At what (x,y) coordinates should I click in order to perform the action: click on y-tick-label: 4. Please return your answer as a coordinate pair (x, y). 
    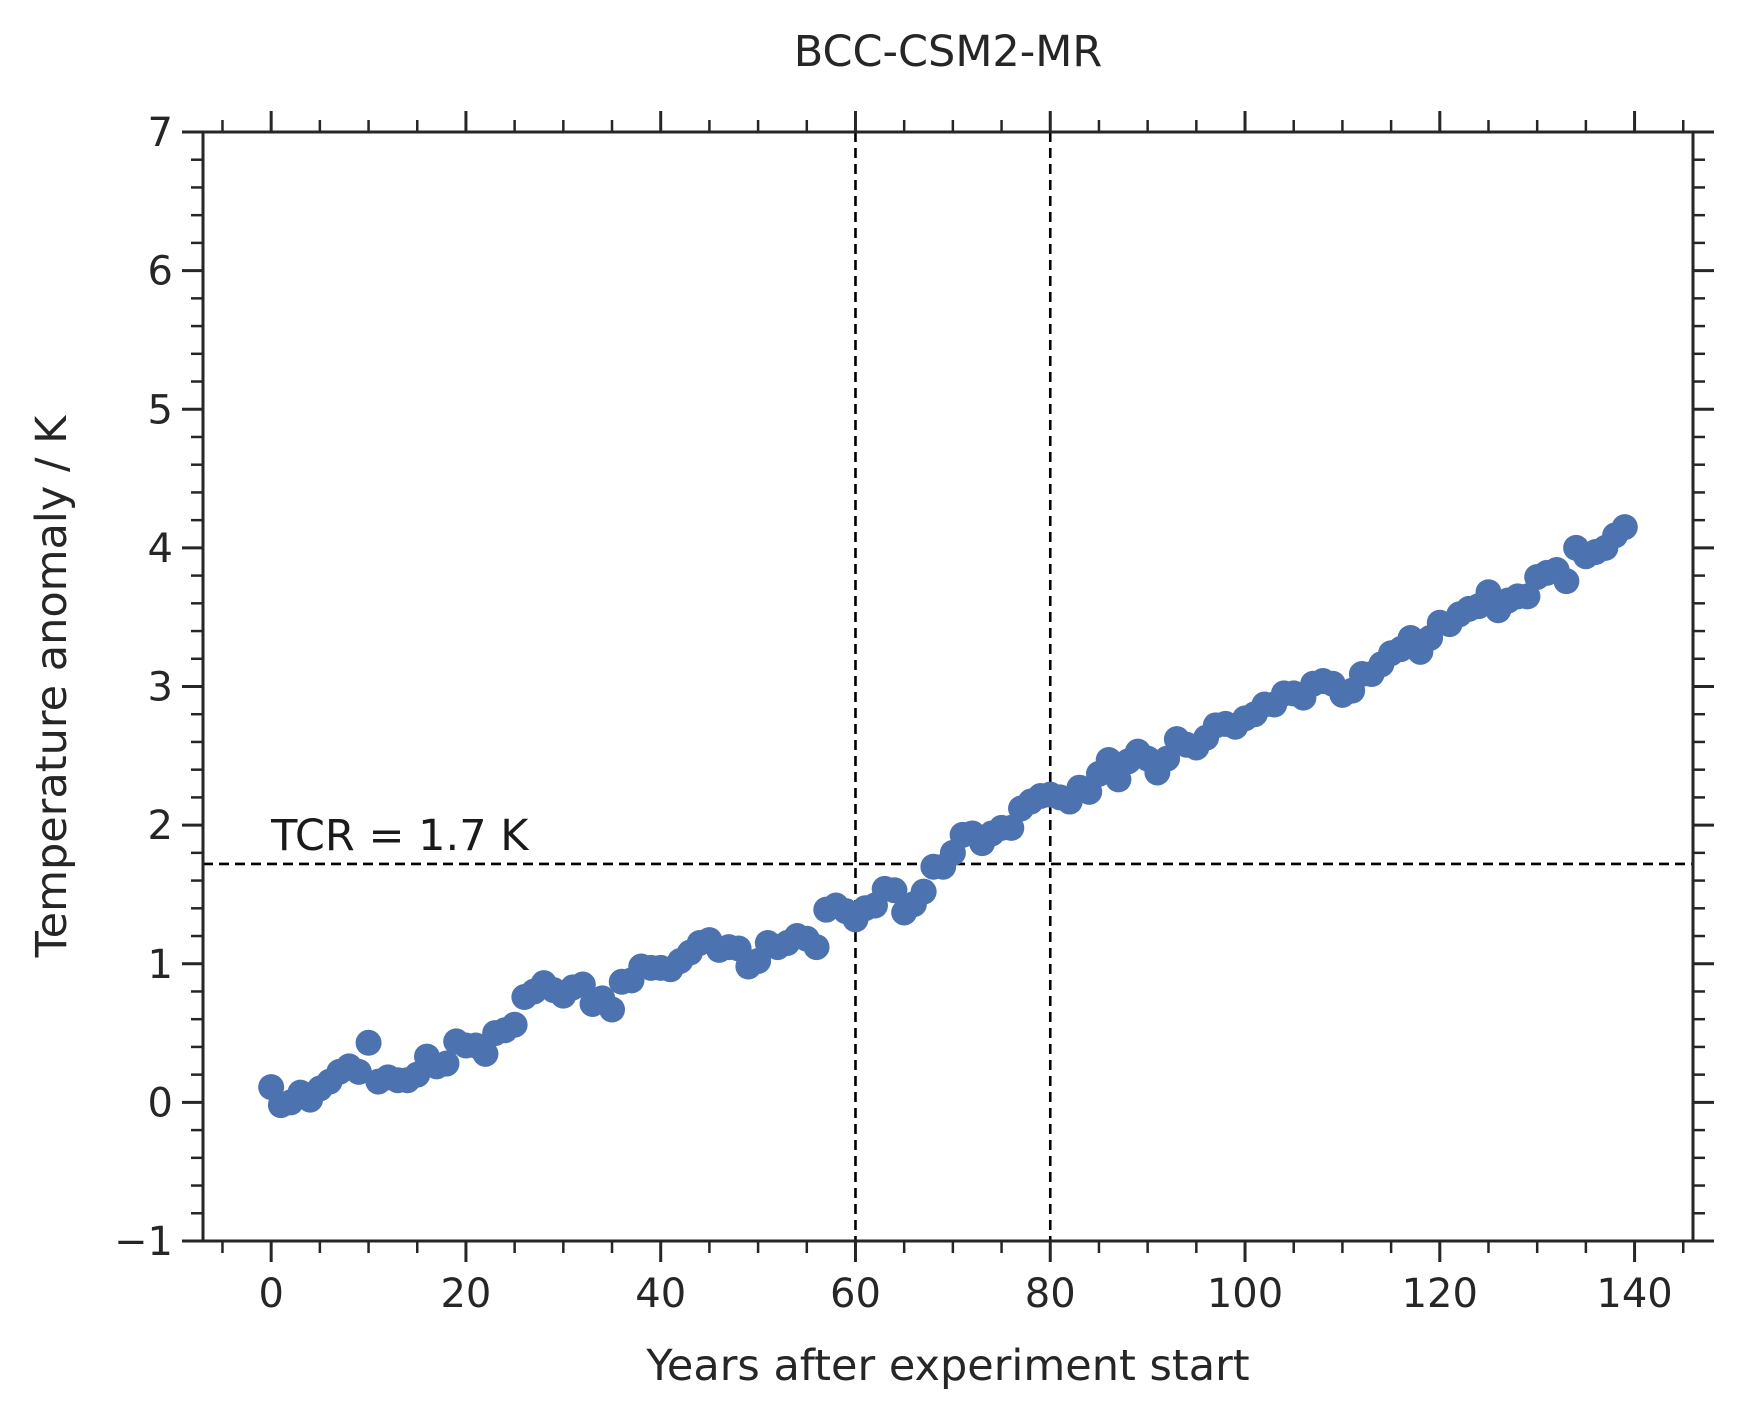
    Looking at the image, I should click on (160, 549).